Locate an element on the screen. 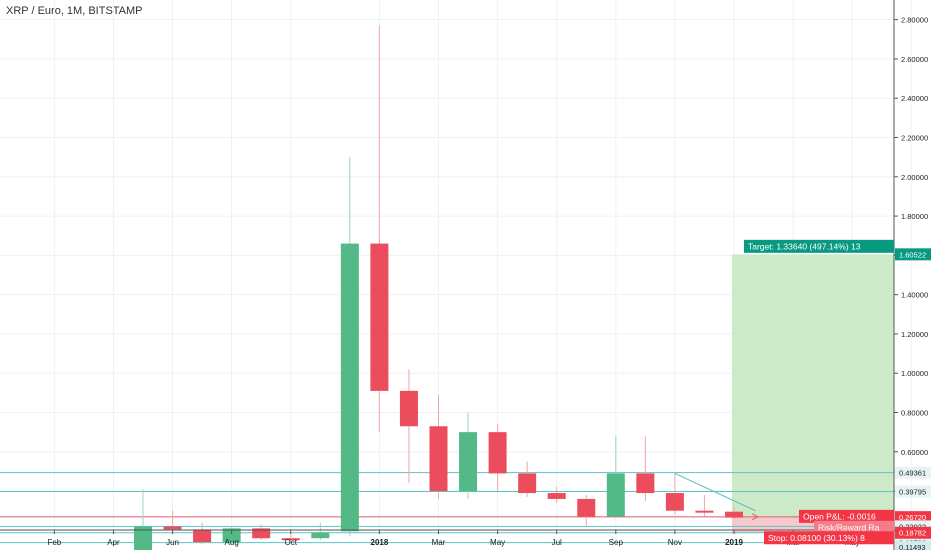 This screenshot has height=550, width=932. time-tick-label: May is located at coordinates (497, 542).